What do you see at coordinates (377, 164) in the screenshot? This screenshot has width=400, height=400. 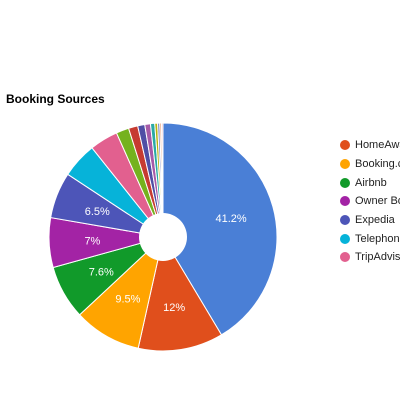 I see `legend-label: Booking.com` at bounding box center [377, 164].